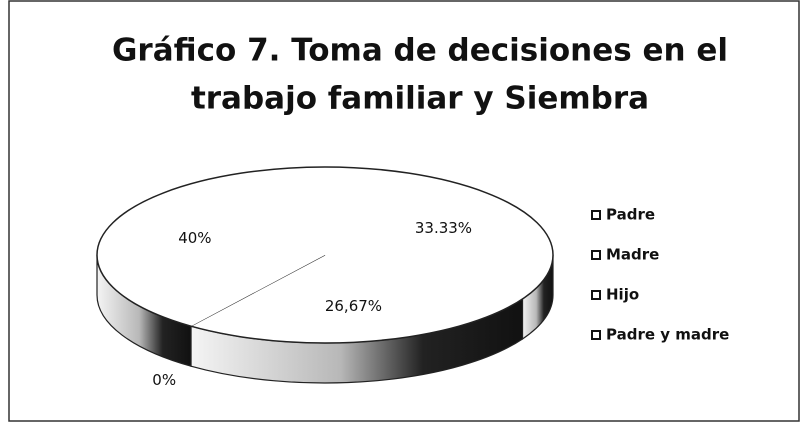 The height and width of the screenshot is (426, 810). What do you see at coordinates (622, 295) in the screenshot?
I see `legend-label: Hijo` at bounding box center [622, 295].